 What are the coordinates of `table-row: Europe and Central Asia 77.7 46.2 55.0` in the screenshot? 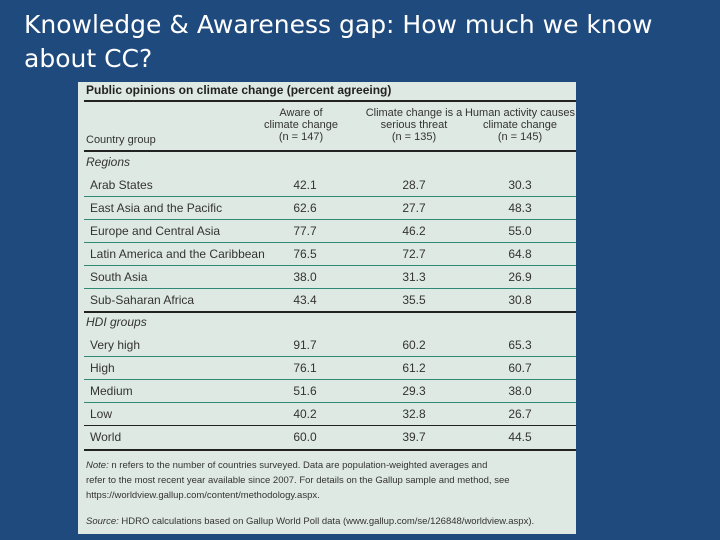 It's located at (330, 231).